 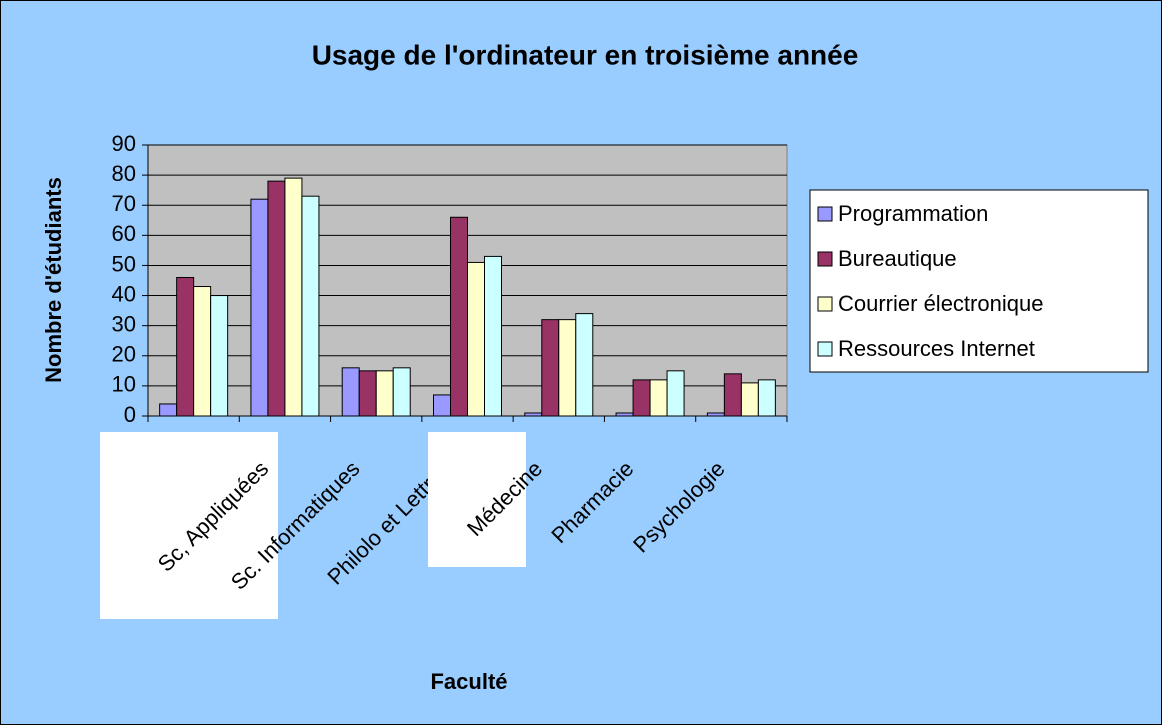 What do you see at coordinates (130, 414) in the screenshot?
I see `y-tick-label: 0` at bounding box center [130, 414].